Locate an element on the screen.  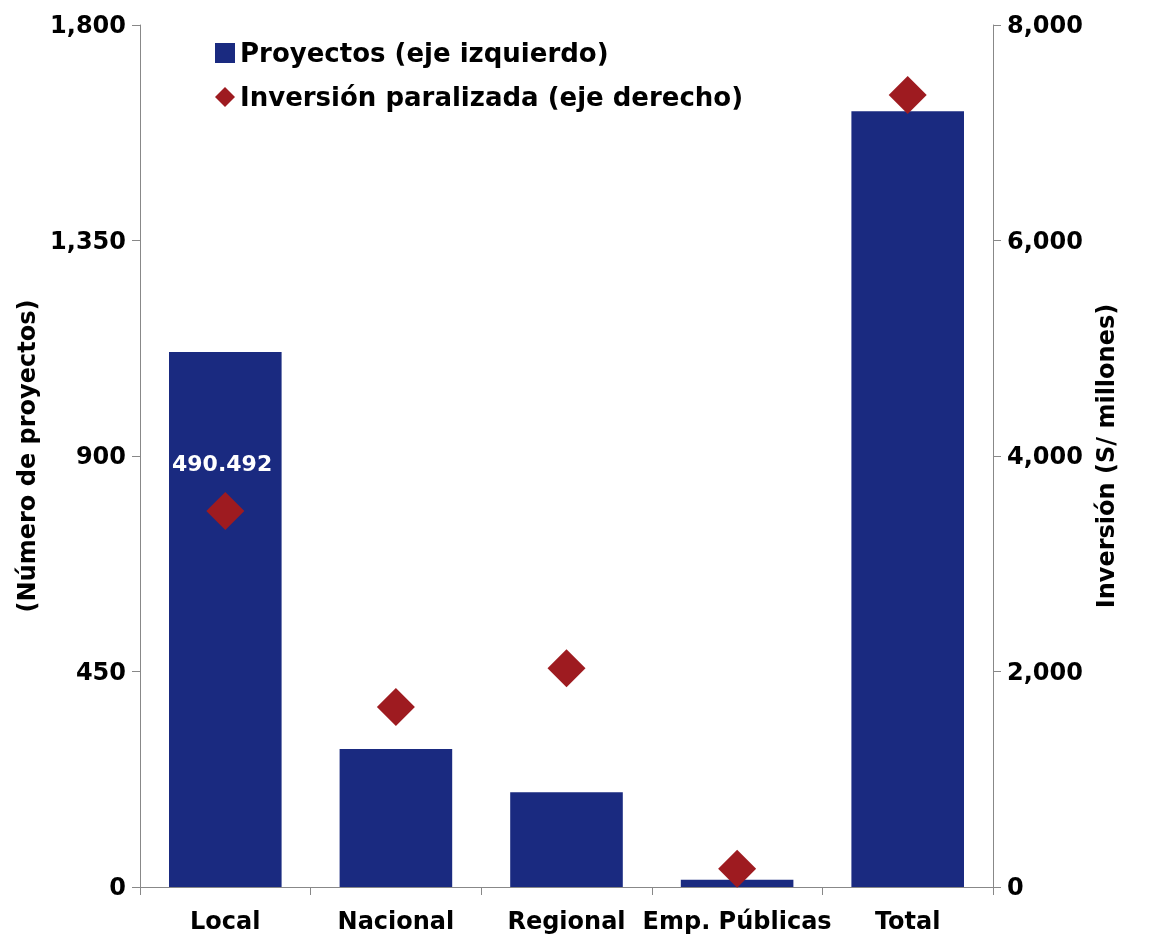
y-tick-label: 450 is located at coordinates (100, 671).